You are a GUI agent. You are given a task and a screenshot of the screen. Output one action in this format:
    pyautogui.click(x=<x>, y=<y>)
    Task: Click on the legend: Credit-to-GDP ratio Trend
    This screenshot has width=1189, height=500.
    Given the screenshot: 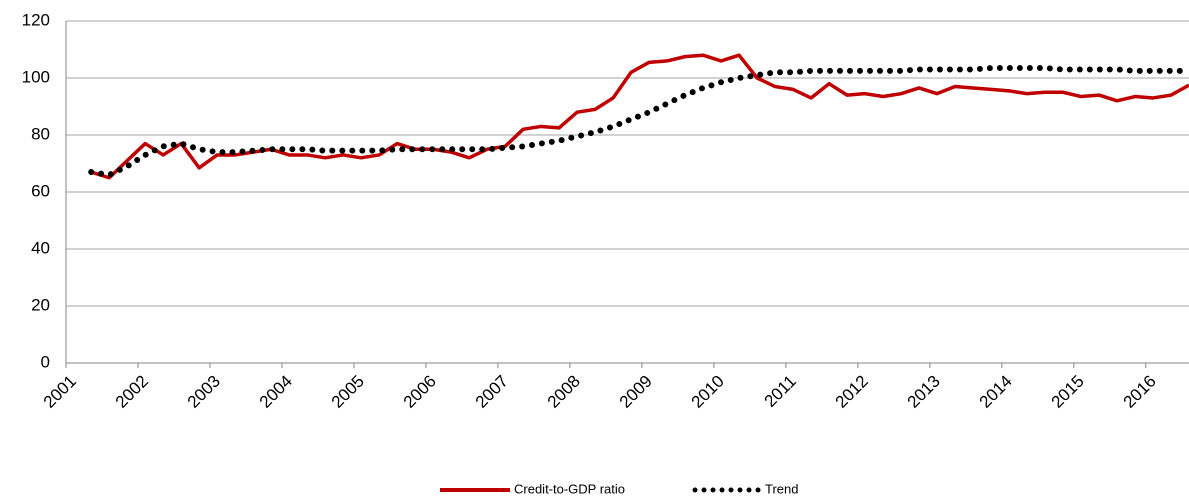 What is the action you would take?
    pyautogui.click(x=619, y=488)
    